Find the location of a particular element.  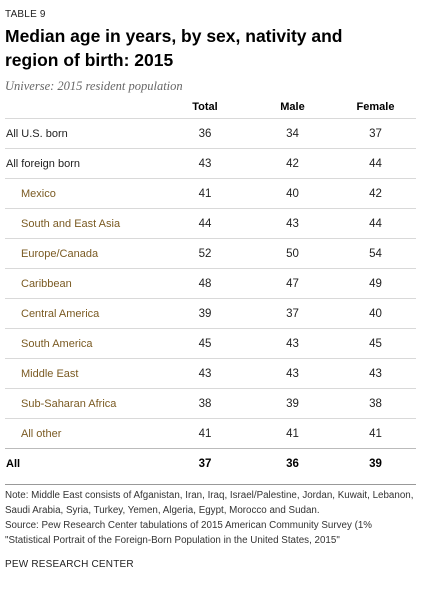

row-label: Mexico is located at coordinates (82, 193).